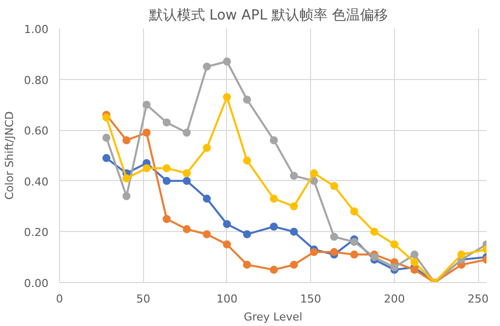  Describe the element at coordinates (36, 283) in the screenshot. I see `y-tick-label: 0.00` at that location.